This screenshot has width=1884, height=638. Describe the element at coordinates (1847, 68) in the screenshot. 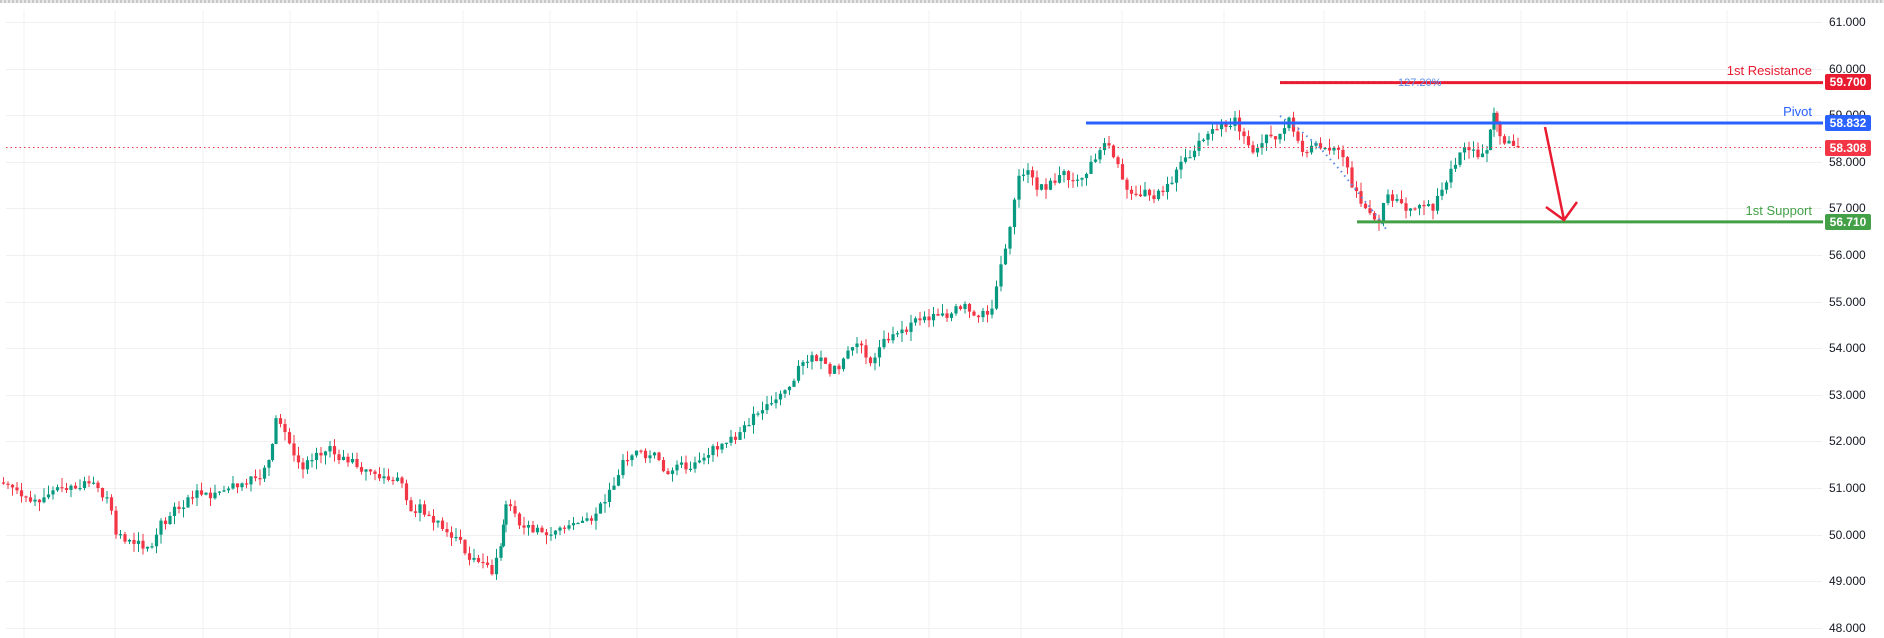

I see `price-axis-tick: 60.000` at that location.